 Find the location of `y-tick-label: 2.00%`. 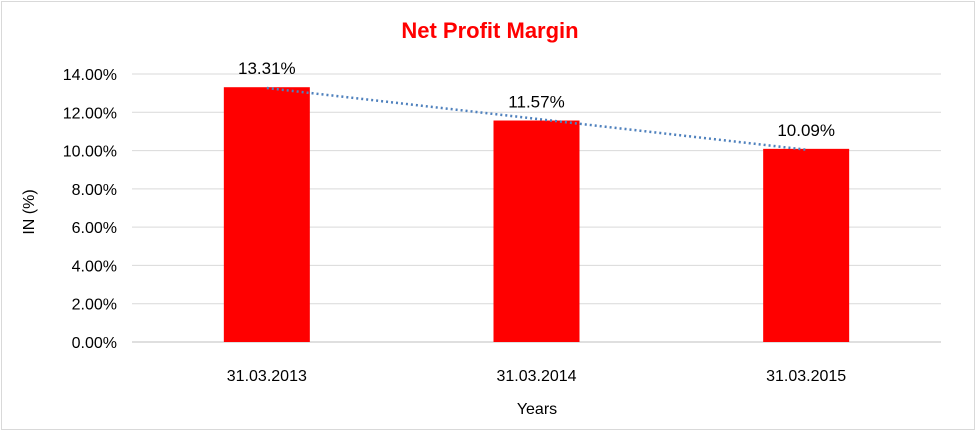

y-tick-label: 2.00% is located at coordinates (94, 305).